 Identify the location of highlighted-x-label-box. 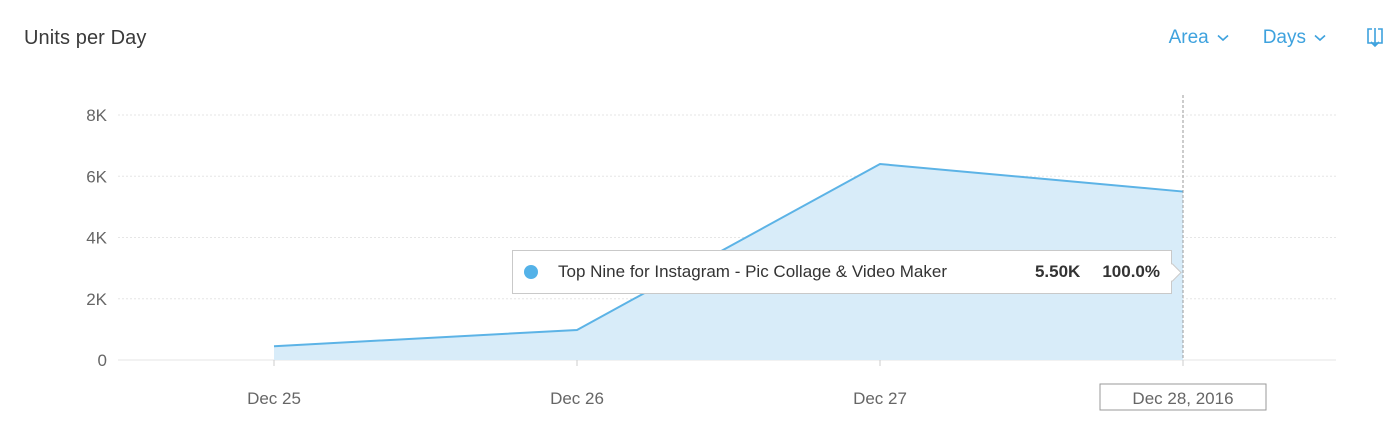
(1183, 397).